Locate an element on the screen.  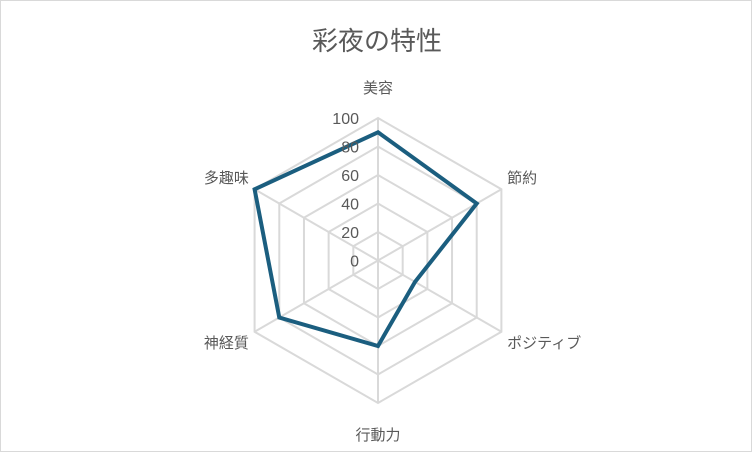
tick-label: 100 is located at coordinates (345, 119).